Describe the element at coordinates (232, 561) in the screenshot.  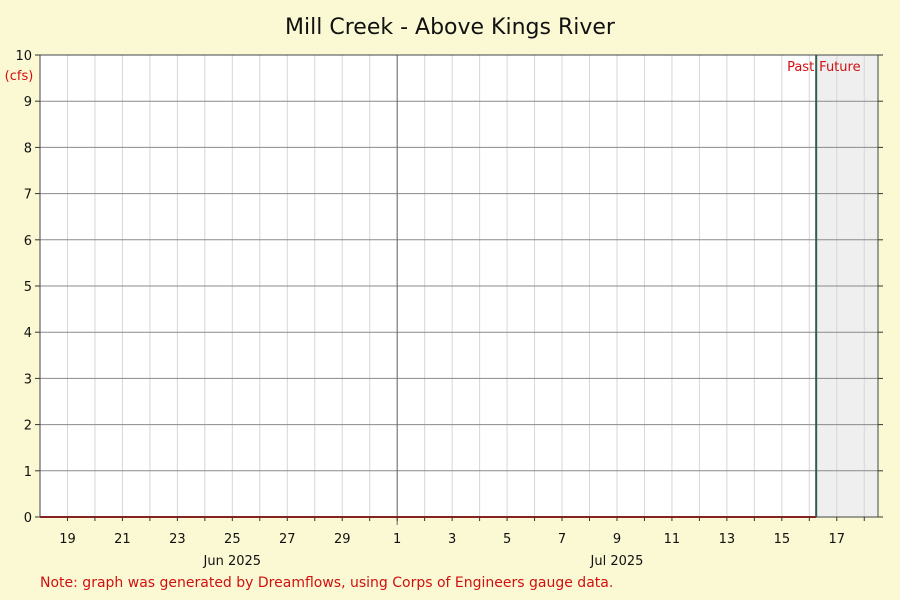
I see `x-month-label: Jun 2025` at that location.